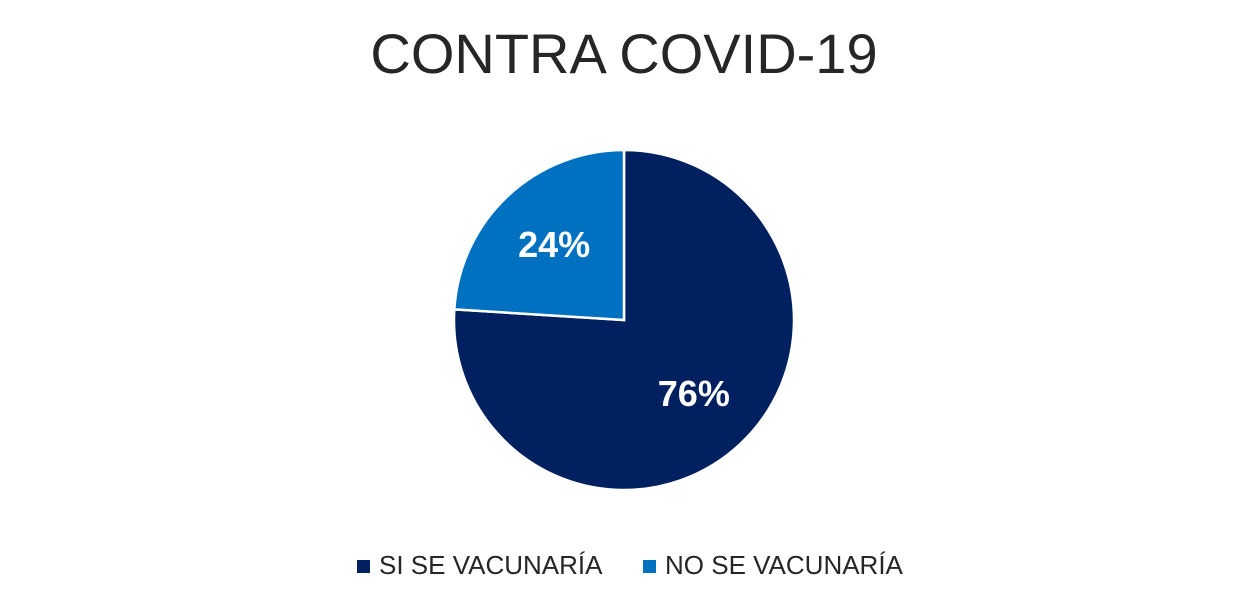 The width and height of the screenshot is (1249, 605). I want to click on chart-title: CONTRA COVID-19, so click(623, 53).